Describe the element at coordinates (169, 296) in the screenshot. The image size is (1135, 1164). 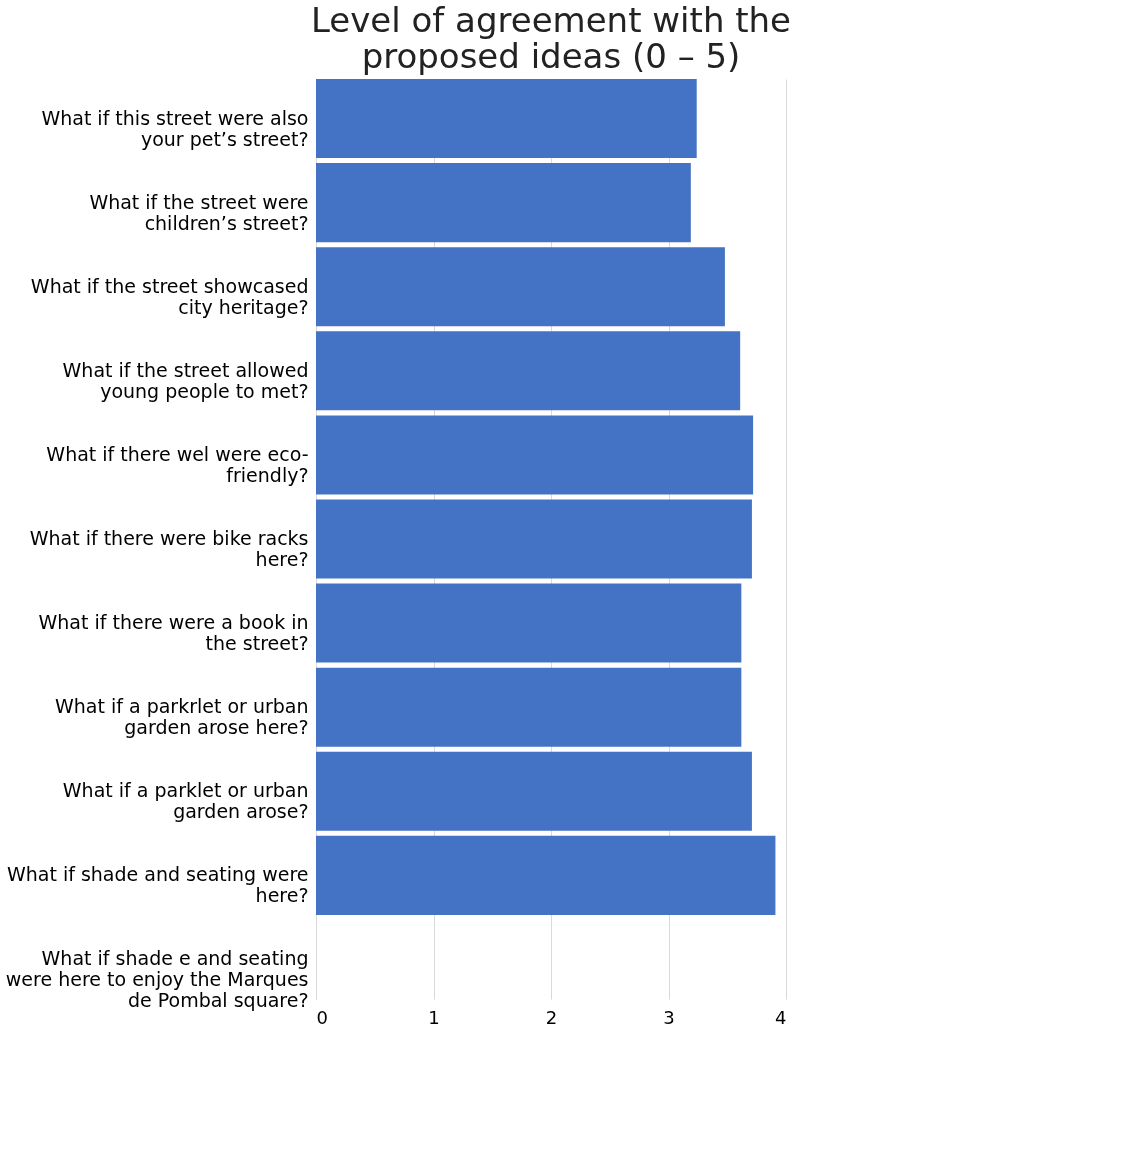
I see `y-tick-label: What if the street showcased city heritage?` at that location.